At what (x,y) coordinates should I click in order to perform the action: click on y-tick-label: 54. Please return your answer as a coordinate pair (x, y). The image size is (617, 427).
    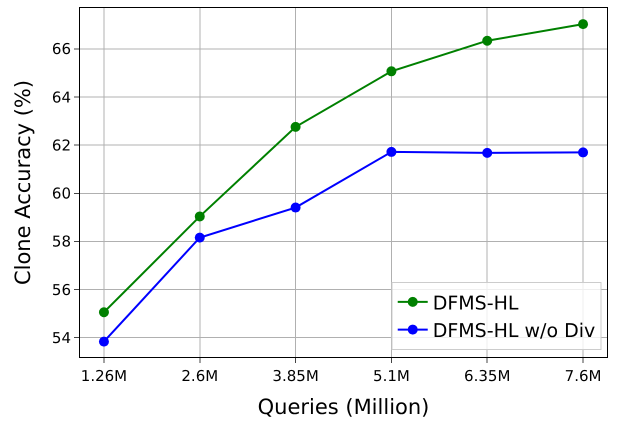
    Looking at the image, I should click on (61, 337).